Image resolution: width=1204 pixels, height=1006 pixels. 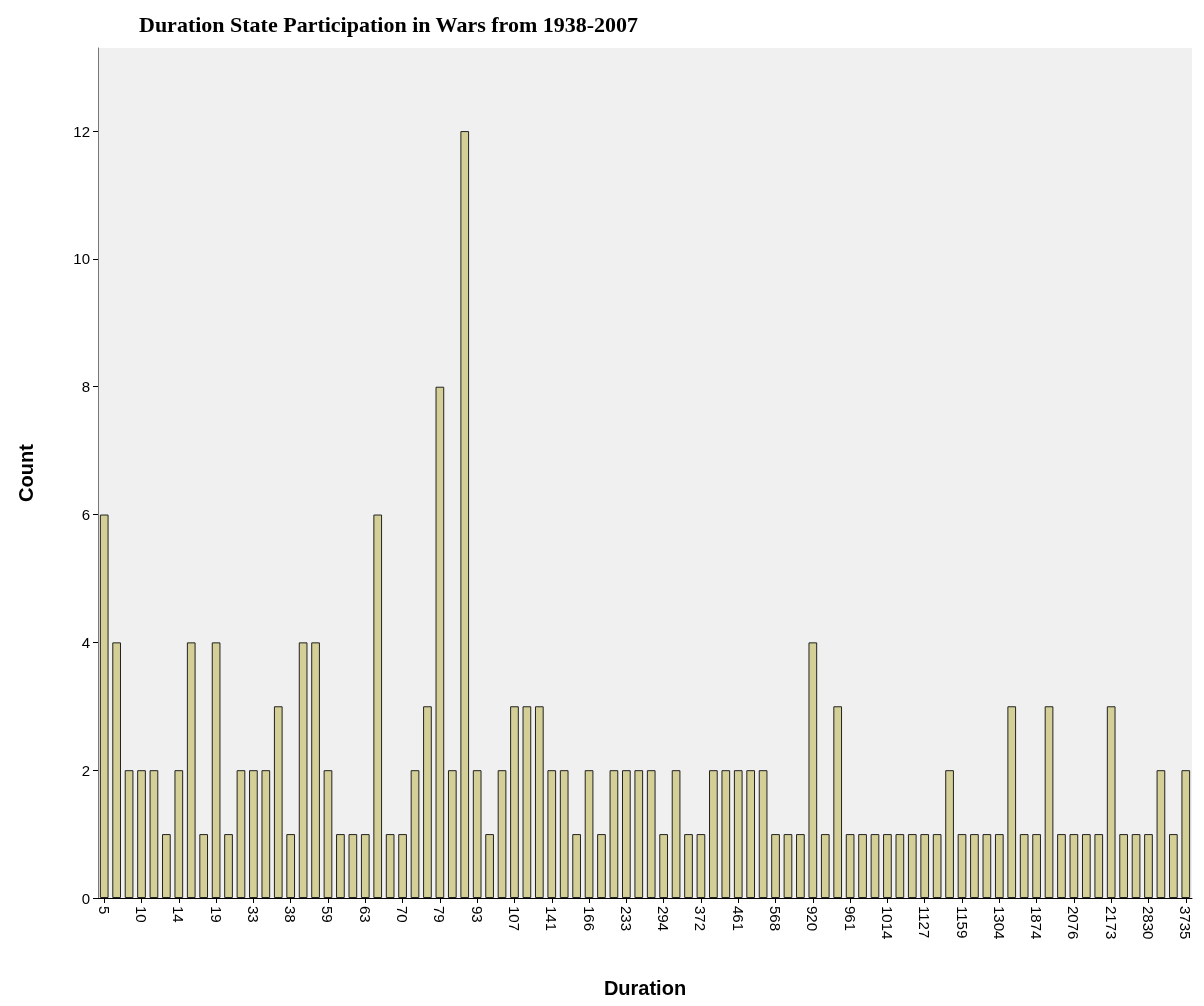 What do you see at coordinates (365, 914) in the screenshot?
I see `x-tick-label: 63` at bounding box center [365, 914].